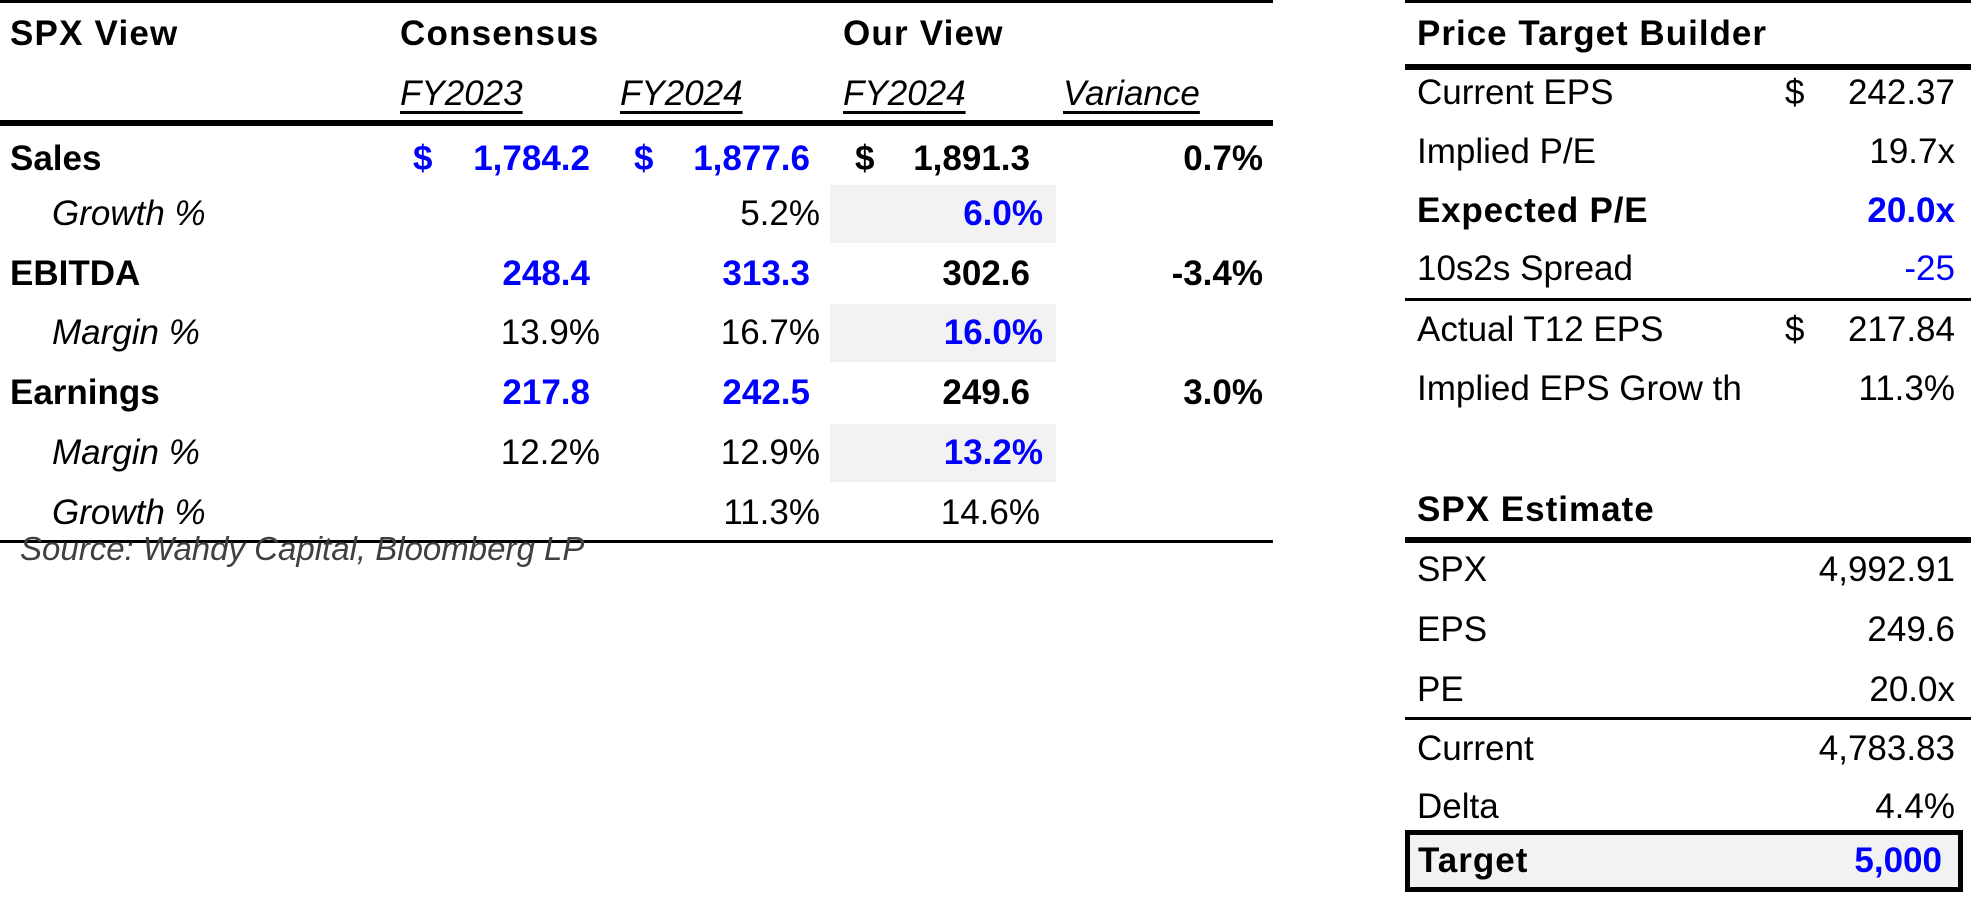 Image resolution: width=1971 pixels, height=897 pixels. I want to click on row-label-earnings-growth: Growth %, so click(129, 512).